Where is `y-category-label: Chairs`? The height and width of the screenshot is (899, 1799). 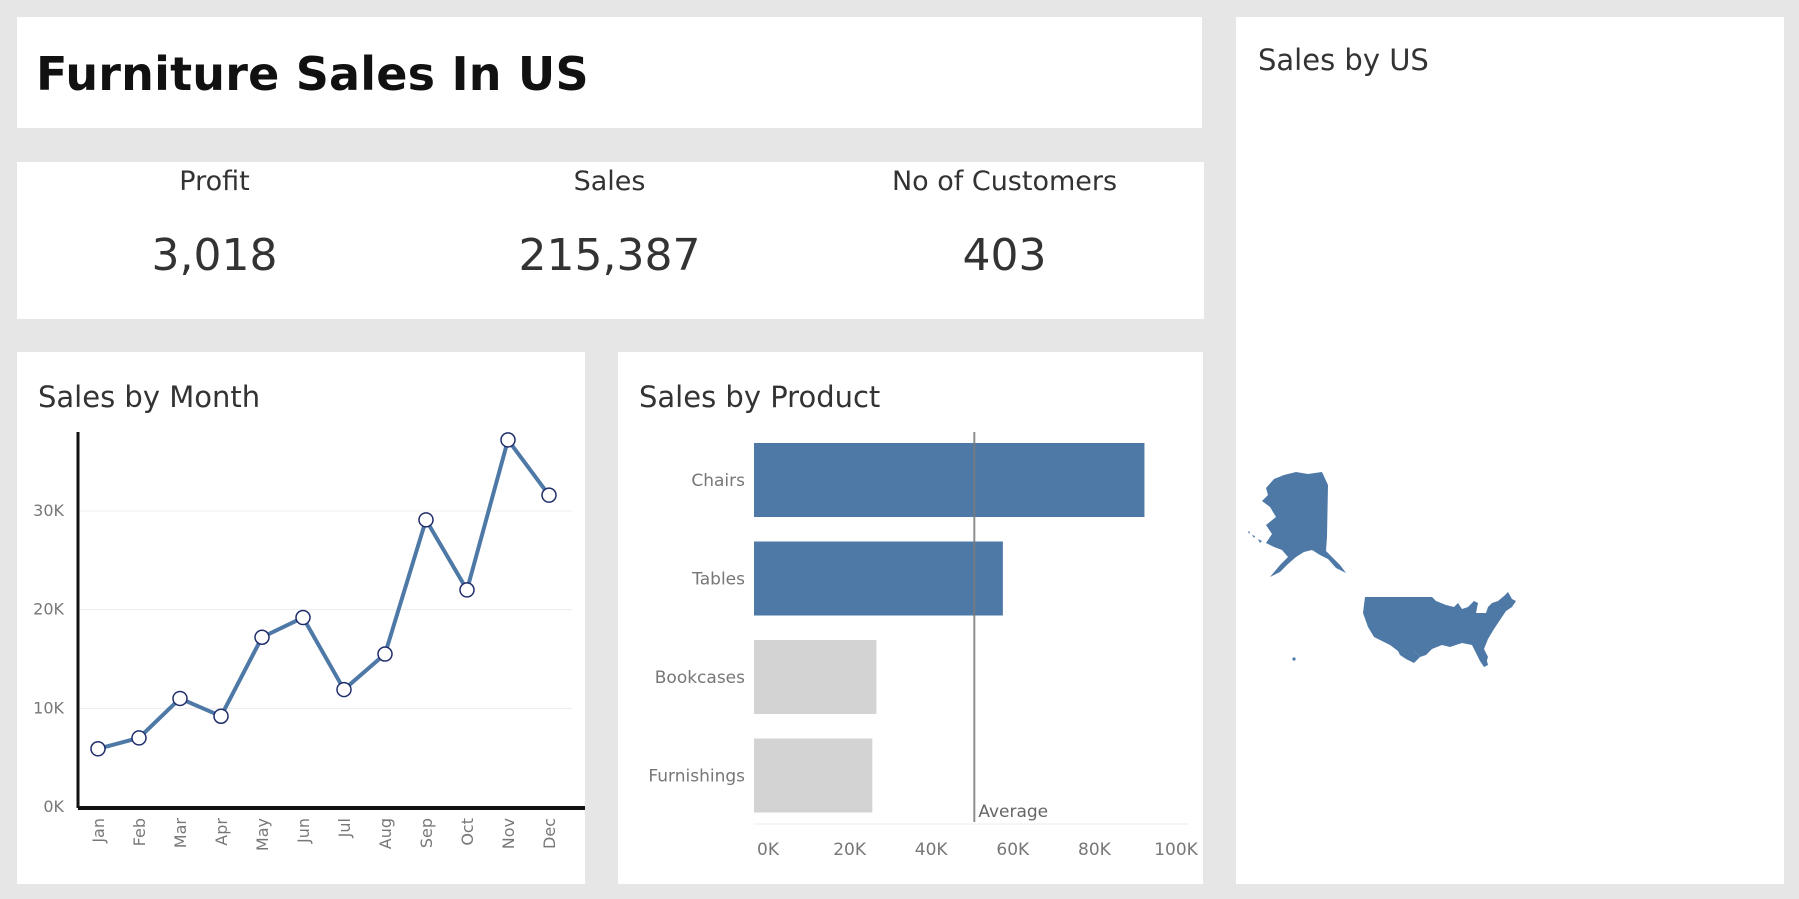
y-category-label: Chairs is located at coordinates (718, 481).